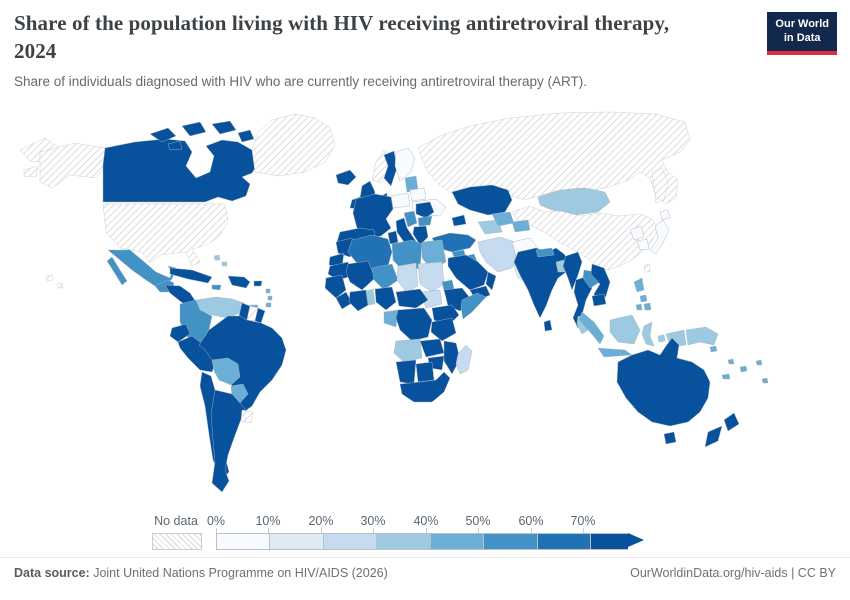 This screenshot has height=600, width=850. Describe the element at coordinates (359, 300) in the screenshot. I see `country-cote-divoire-ghana` at that location.